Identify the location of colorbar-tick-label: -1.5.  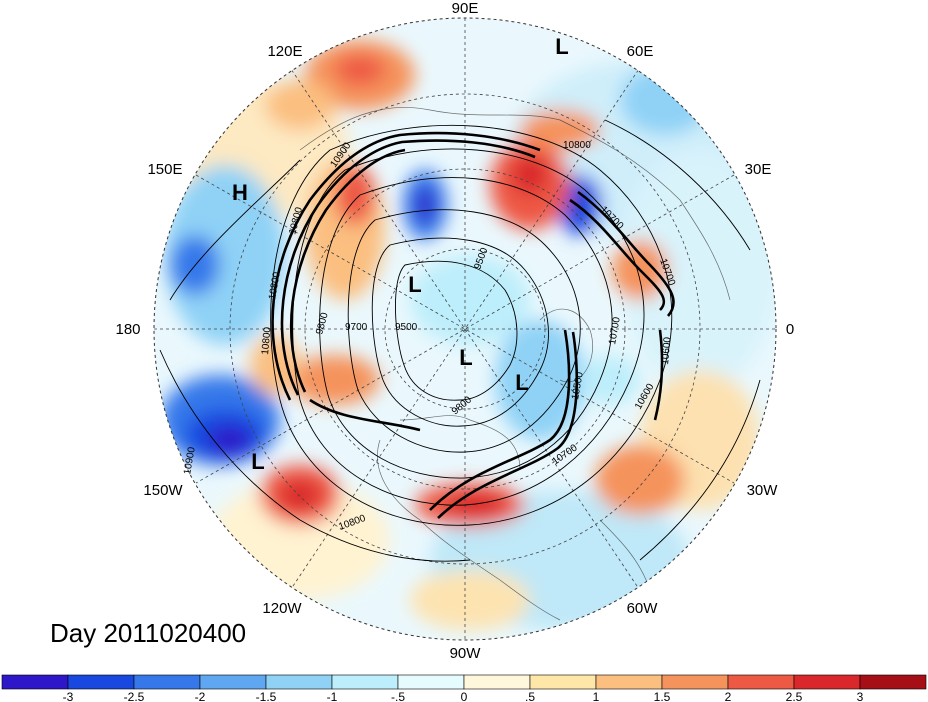
(266, 696).